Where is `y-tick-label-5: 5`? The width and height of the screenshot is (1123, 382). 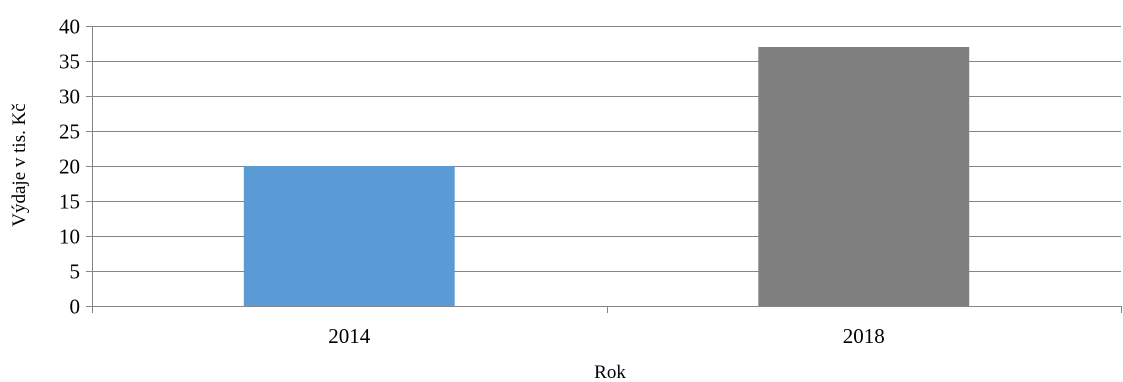 y-tick-label-5: 5 is located at coordinates (75, 272).